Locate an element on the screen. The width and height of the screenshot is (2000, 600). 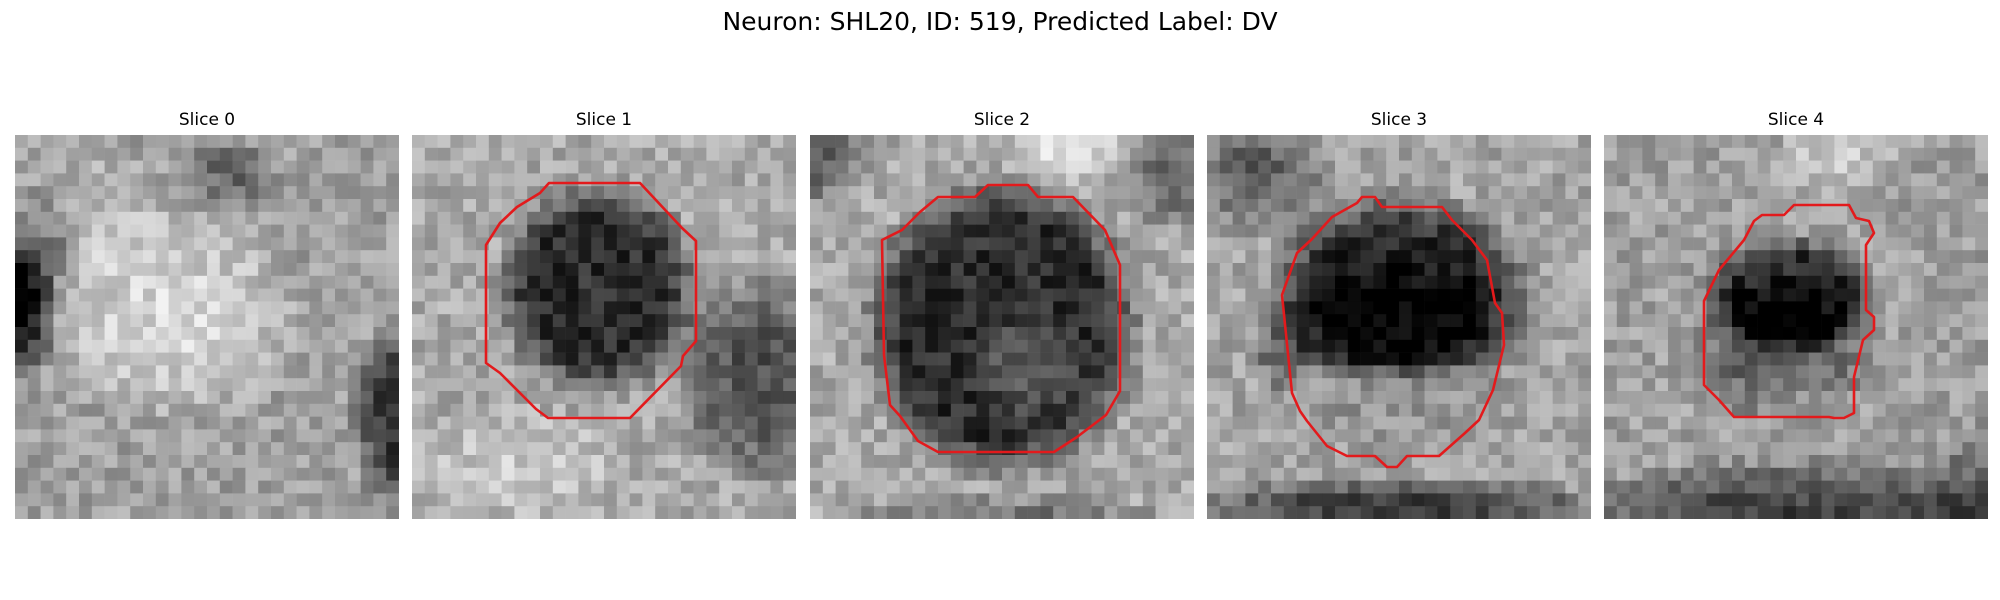
slice-panel-4: Slice 4 is located at coordinates (1796, 315).